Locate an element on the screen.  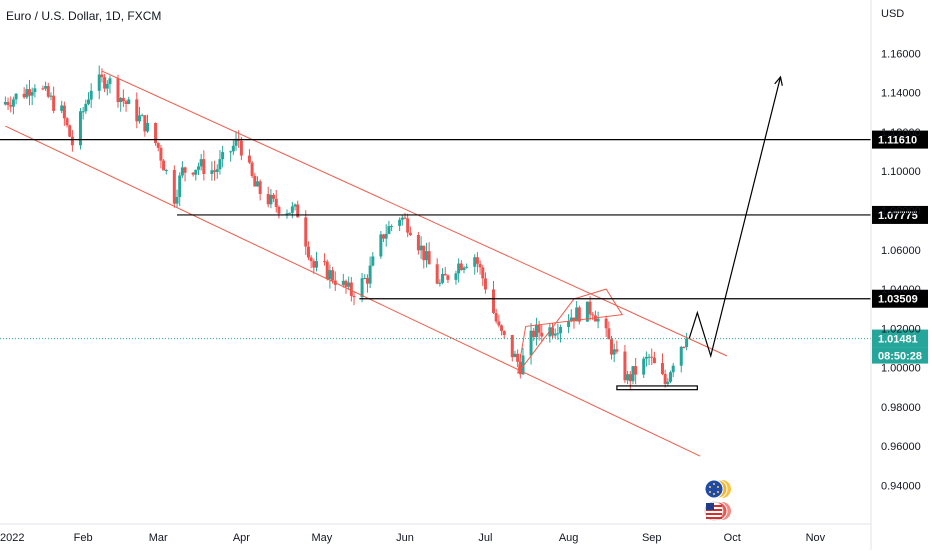
level-label: 1.11610 is located at coordinates (897, 141).